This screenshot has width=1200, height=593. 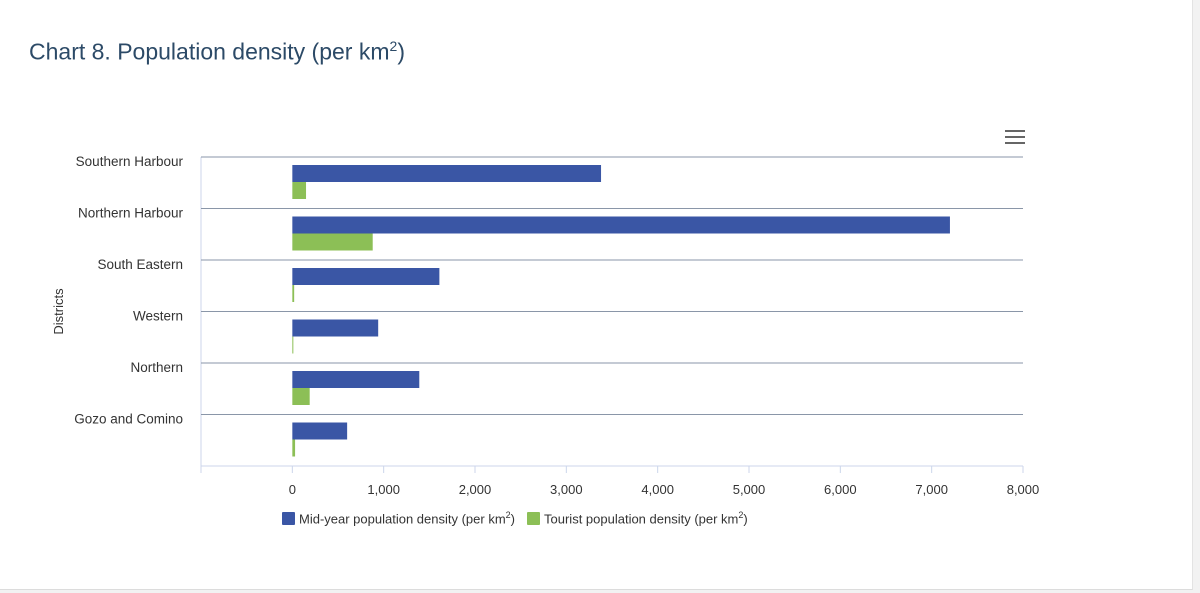 What do you see at coordinates (745, 519) in the screenshot?
I see `legend-label-tourist-suffix: )` at bounding box center [745, 519].